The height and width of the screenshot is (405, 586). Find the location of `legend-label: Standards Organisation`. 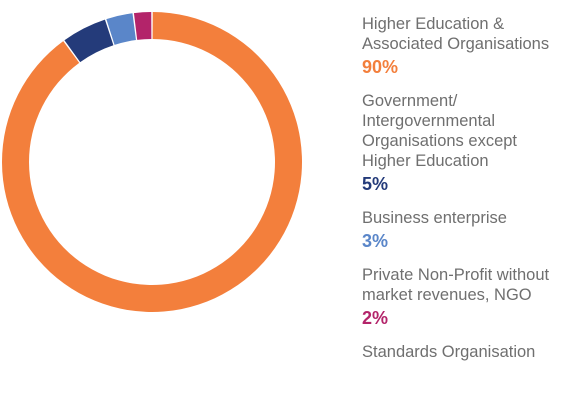

legend-label: Standards Organisation is located at coordinates (449, 352).